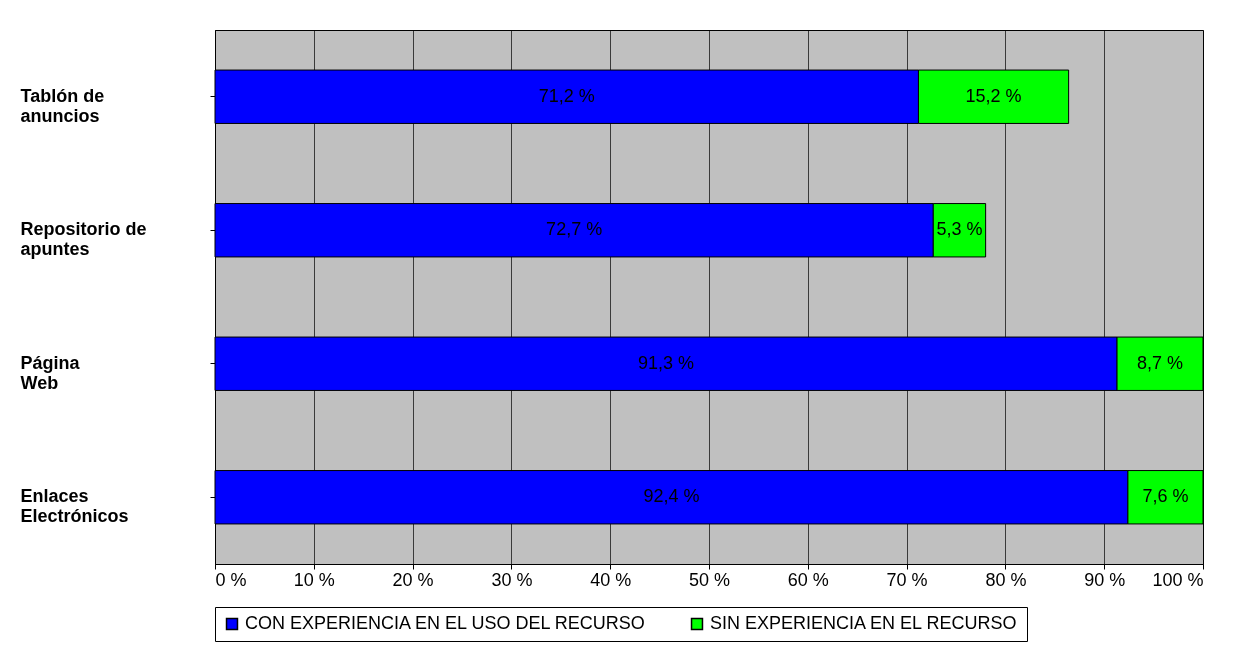 This screenshot has width=1260, height=668. Describe the element at coordinates (314, 579) in the screenshot. I see `x-tick-label: 10 %` at that location.